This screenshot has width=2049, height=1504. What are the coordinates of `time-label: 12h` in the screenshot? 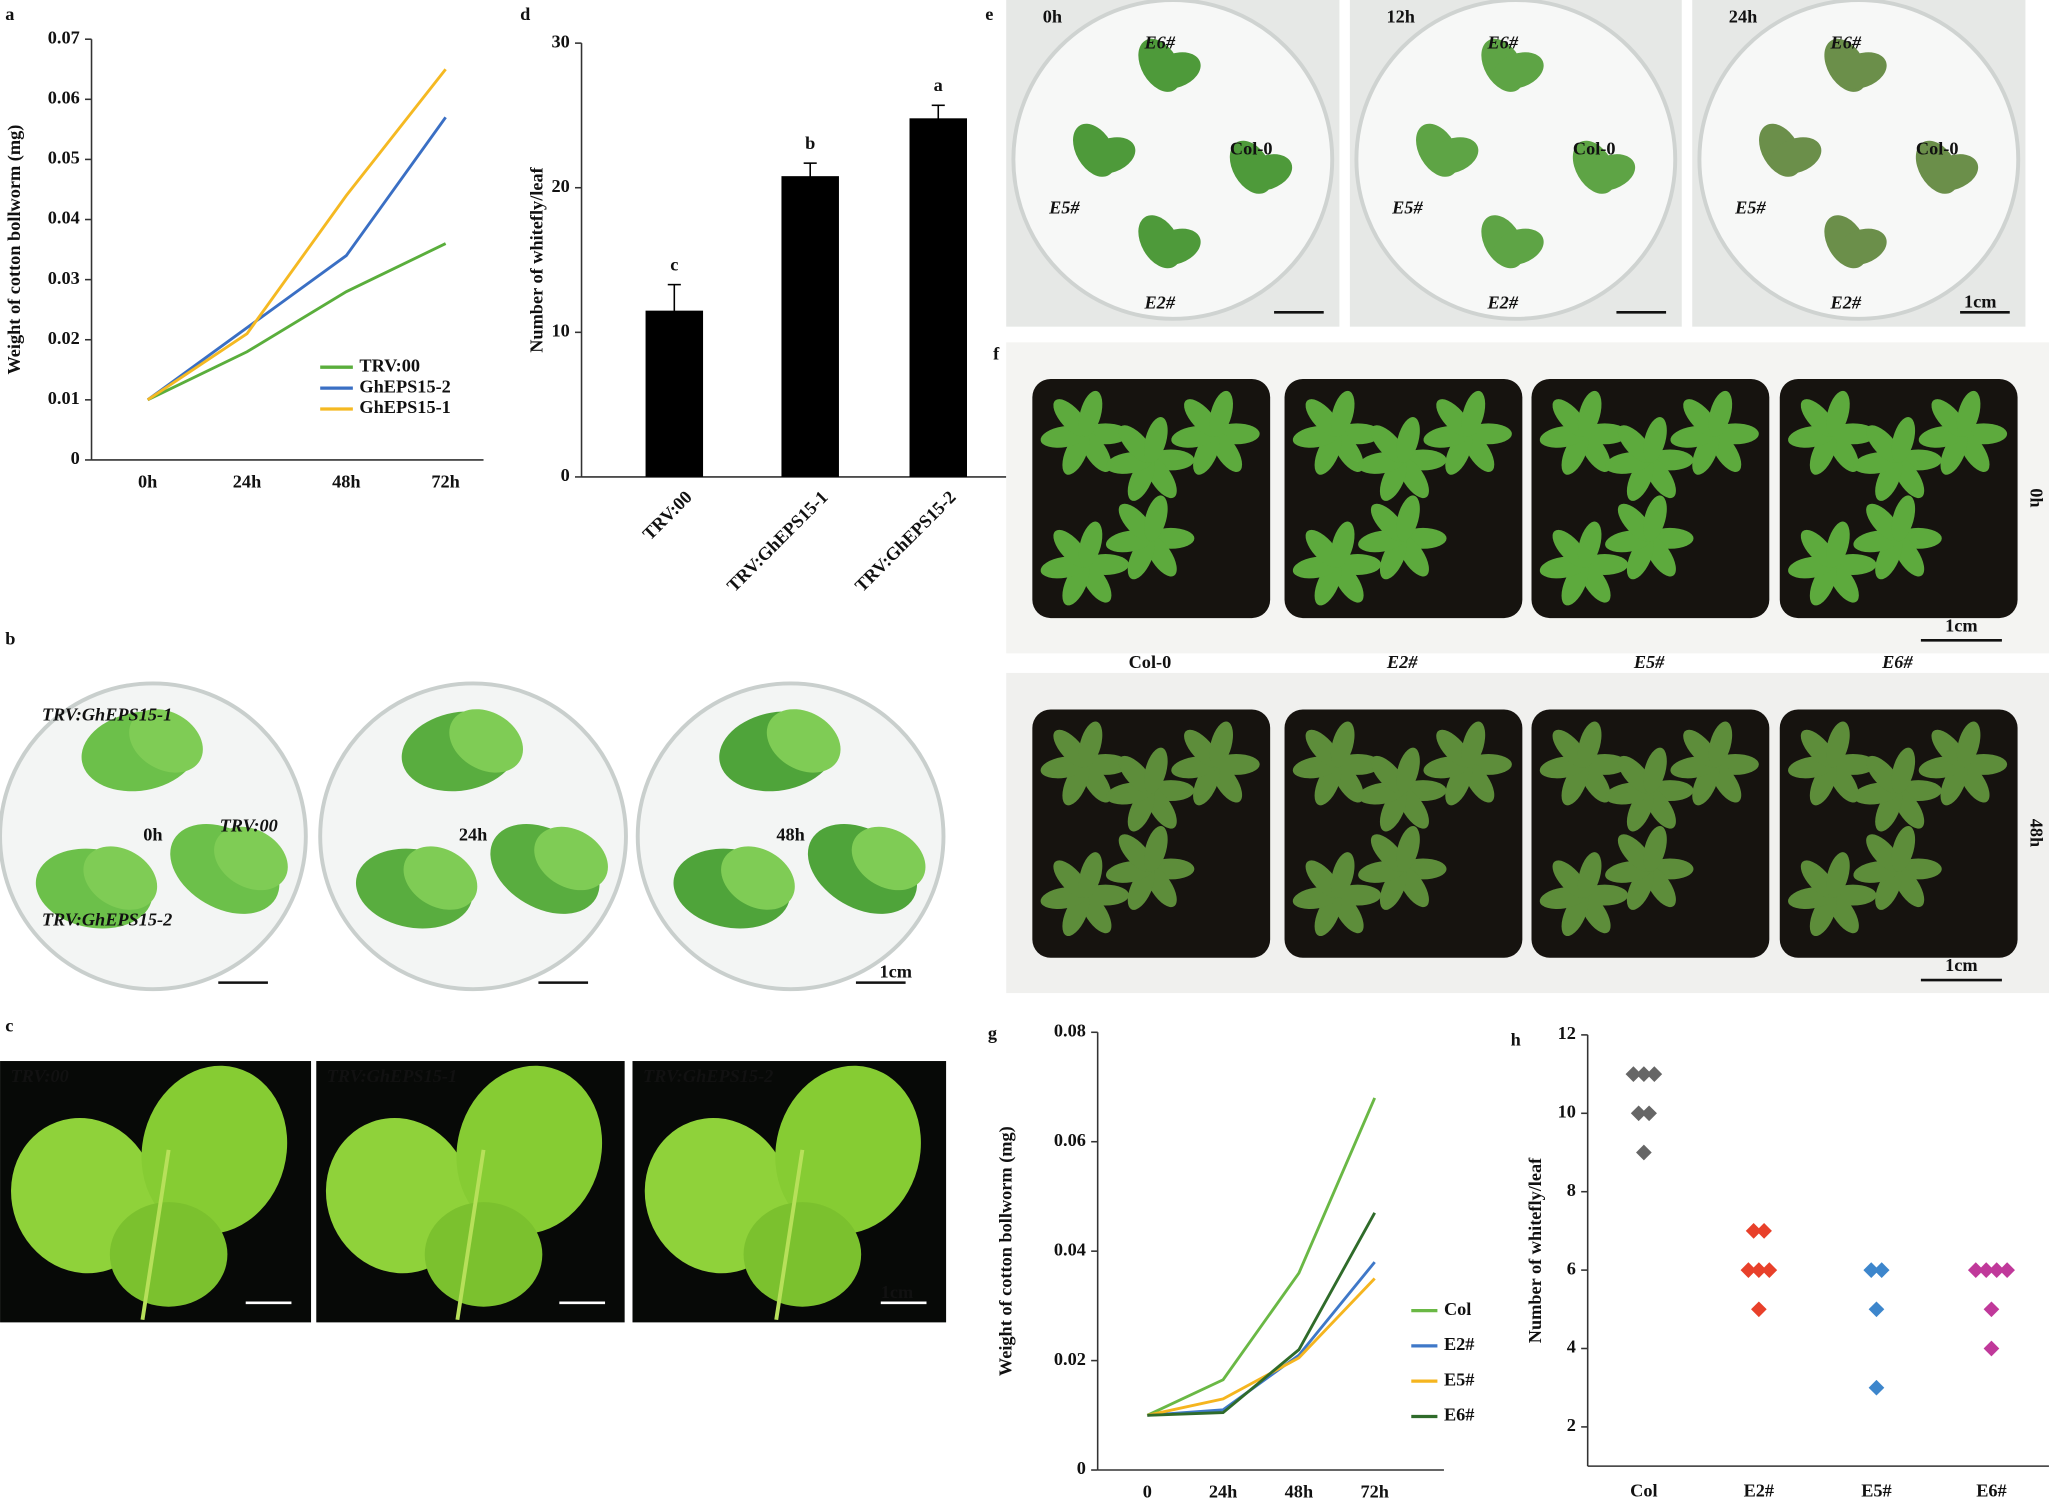 It's located at (1400, 16).